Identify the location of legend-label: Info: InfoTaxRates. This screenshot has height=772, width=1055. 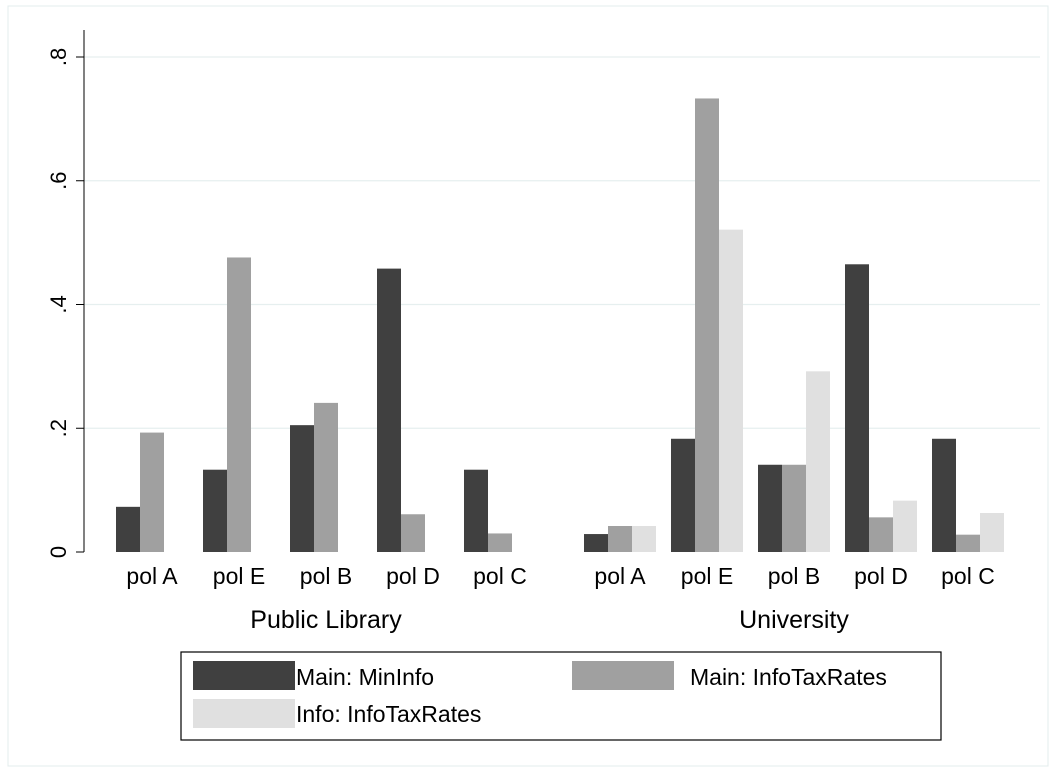
(388, 714).